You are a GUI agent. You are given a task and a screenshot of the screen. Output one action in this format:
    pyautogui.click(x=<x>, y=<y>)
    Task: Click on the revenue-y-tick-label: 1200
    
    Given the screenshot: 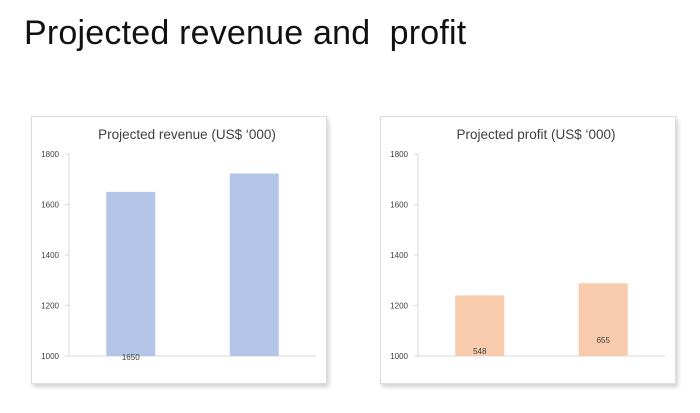 What is the action you would take?
    pyautogui.click(x=50, y=306)
    